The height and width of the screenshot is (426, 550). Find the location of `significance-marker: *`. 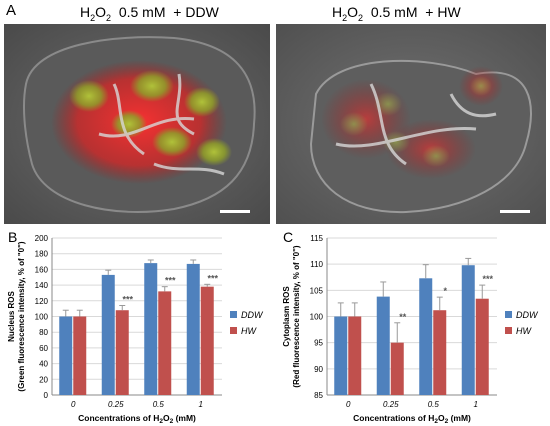

significance-marker: * is located at coordinates (445, 291).